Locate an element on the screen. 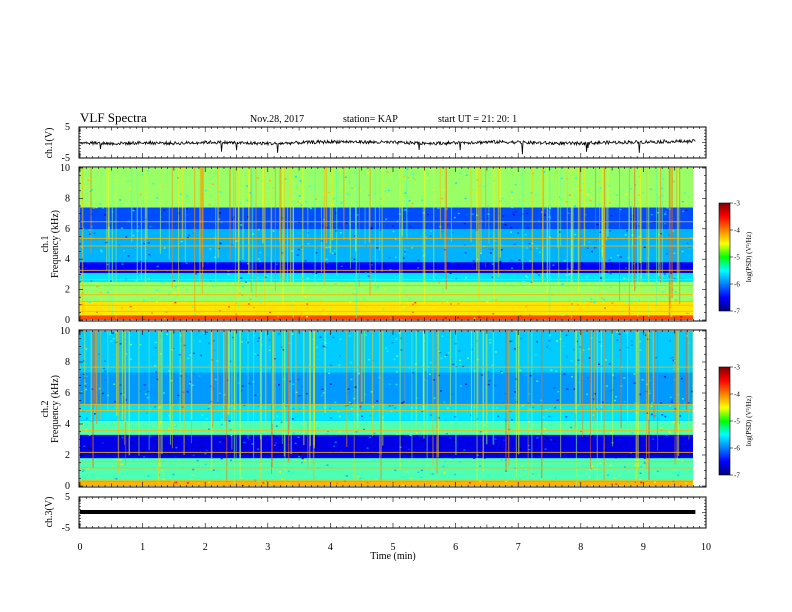 The height and width of the screenshot is (612, 792). ch1-colorbar-label: log(PSD) (V²/Hz) is located at coordinates (749, 256).